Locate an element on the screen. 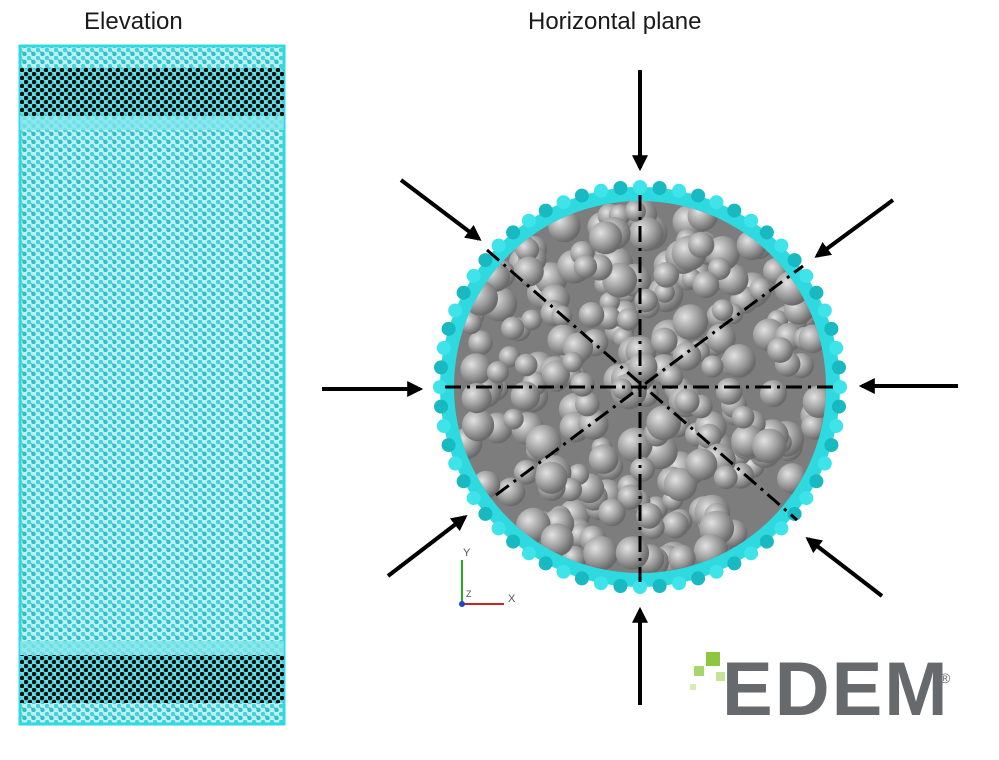 This screenshot has height=760, width=999. y-axis-label: Y is located at coordinates (467, 553).